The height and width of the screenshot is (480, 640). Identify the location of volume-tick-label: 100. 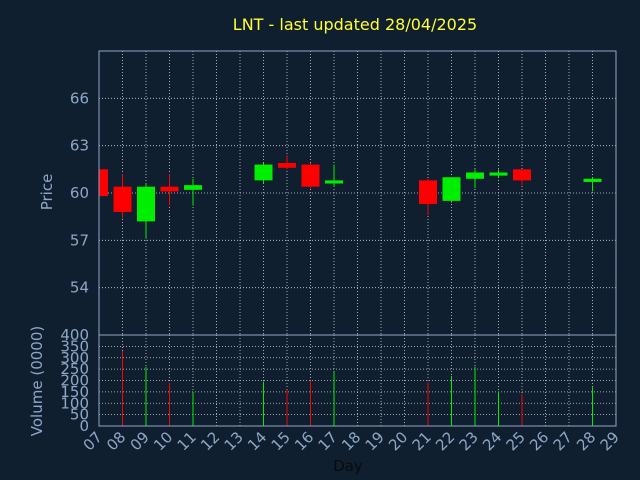
(74, 403).